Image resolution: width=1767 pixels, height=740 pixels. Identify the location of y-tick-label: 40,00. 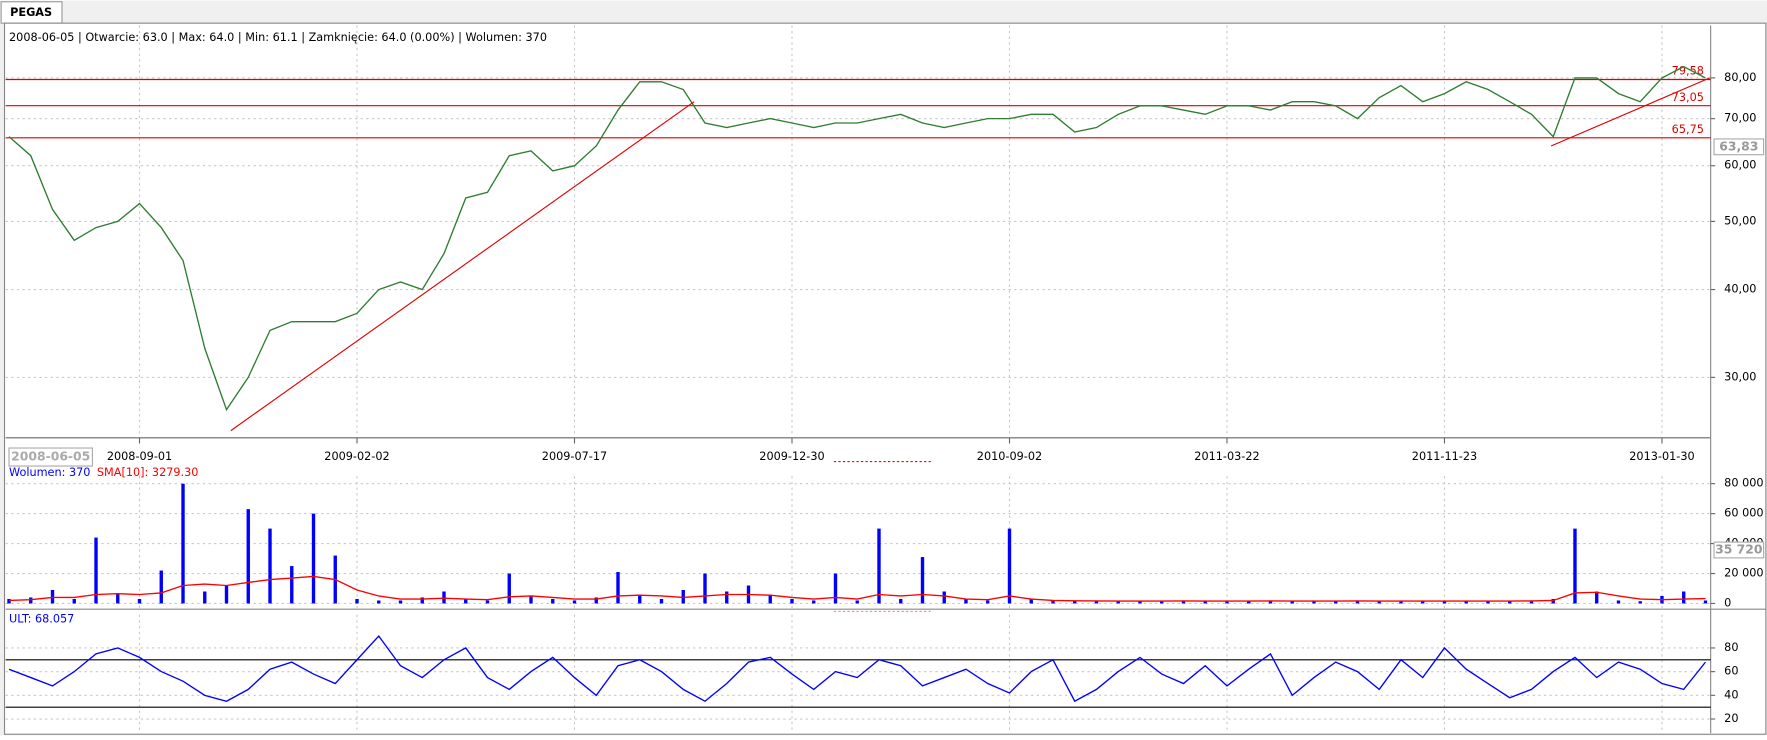
(1740, 289).